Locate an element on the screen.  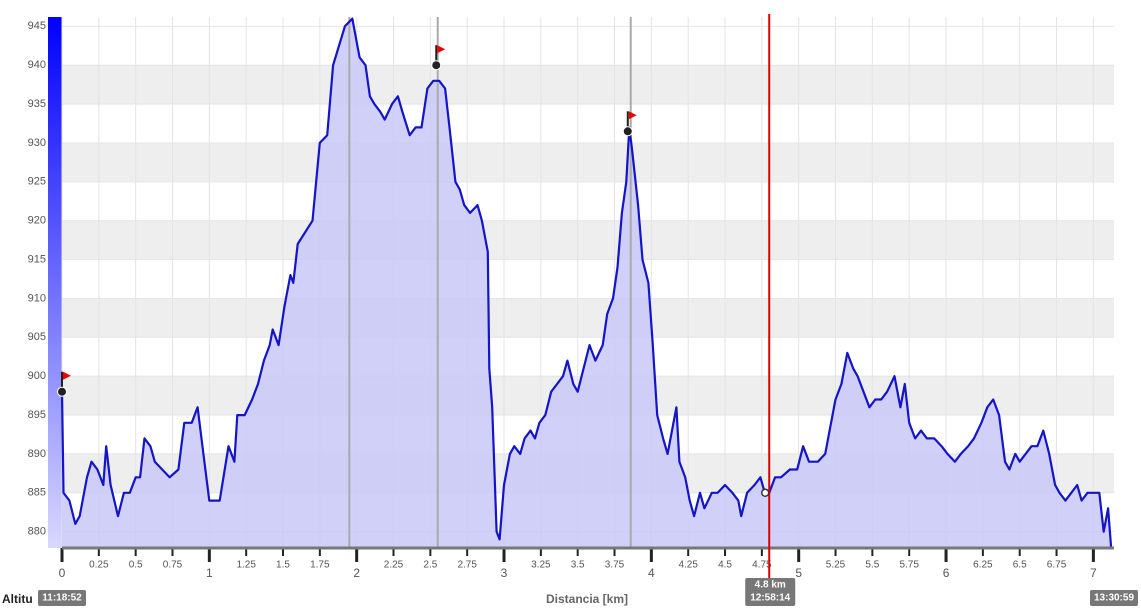
cursor-point is located at coordinates (765, 493).